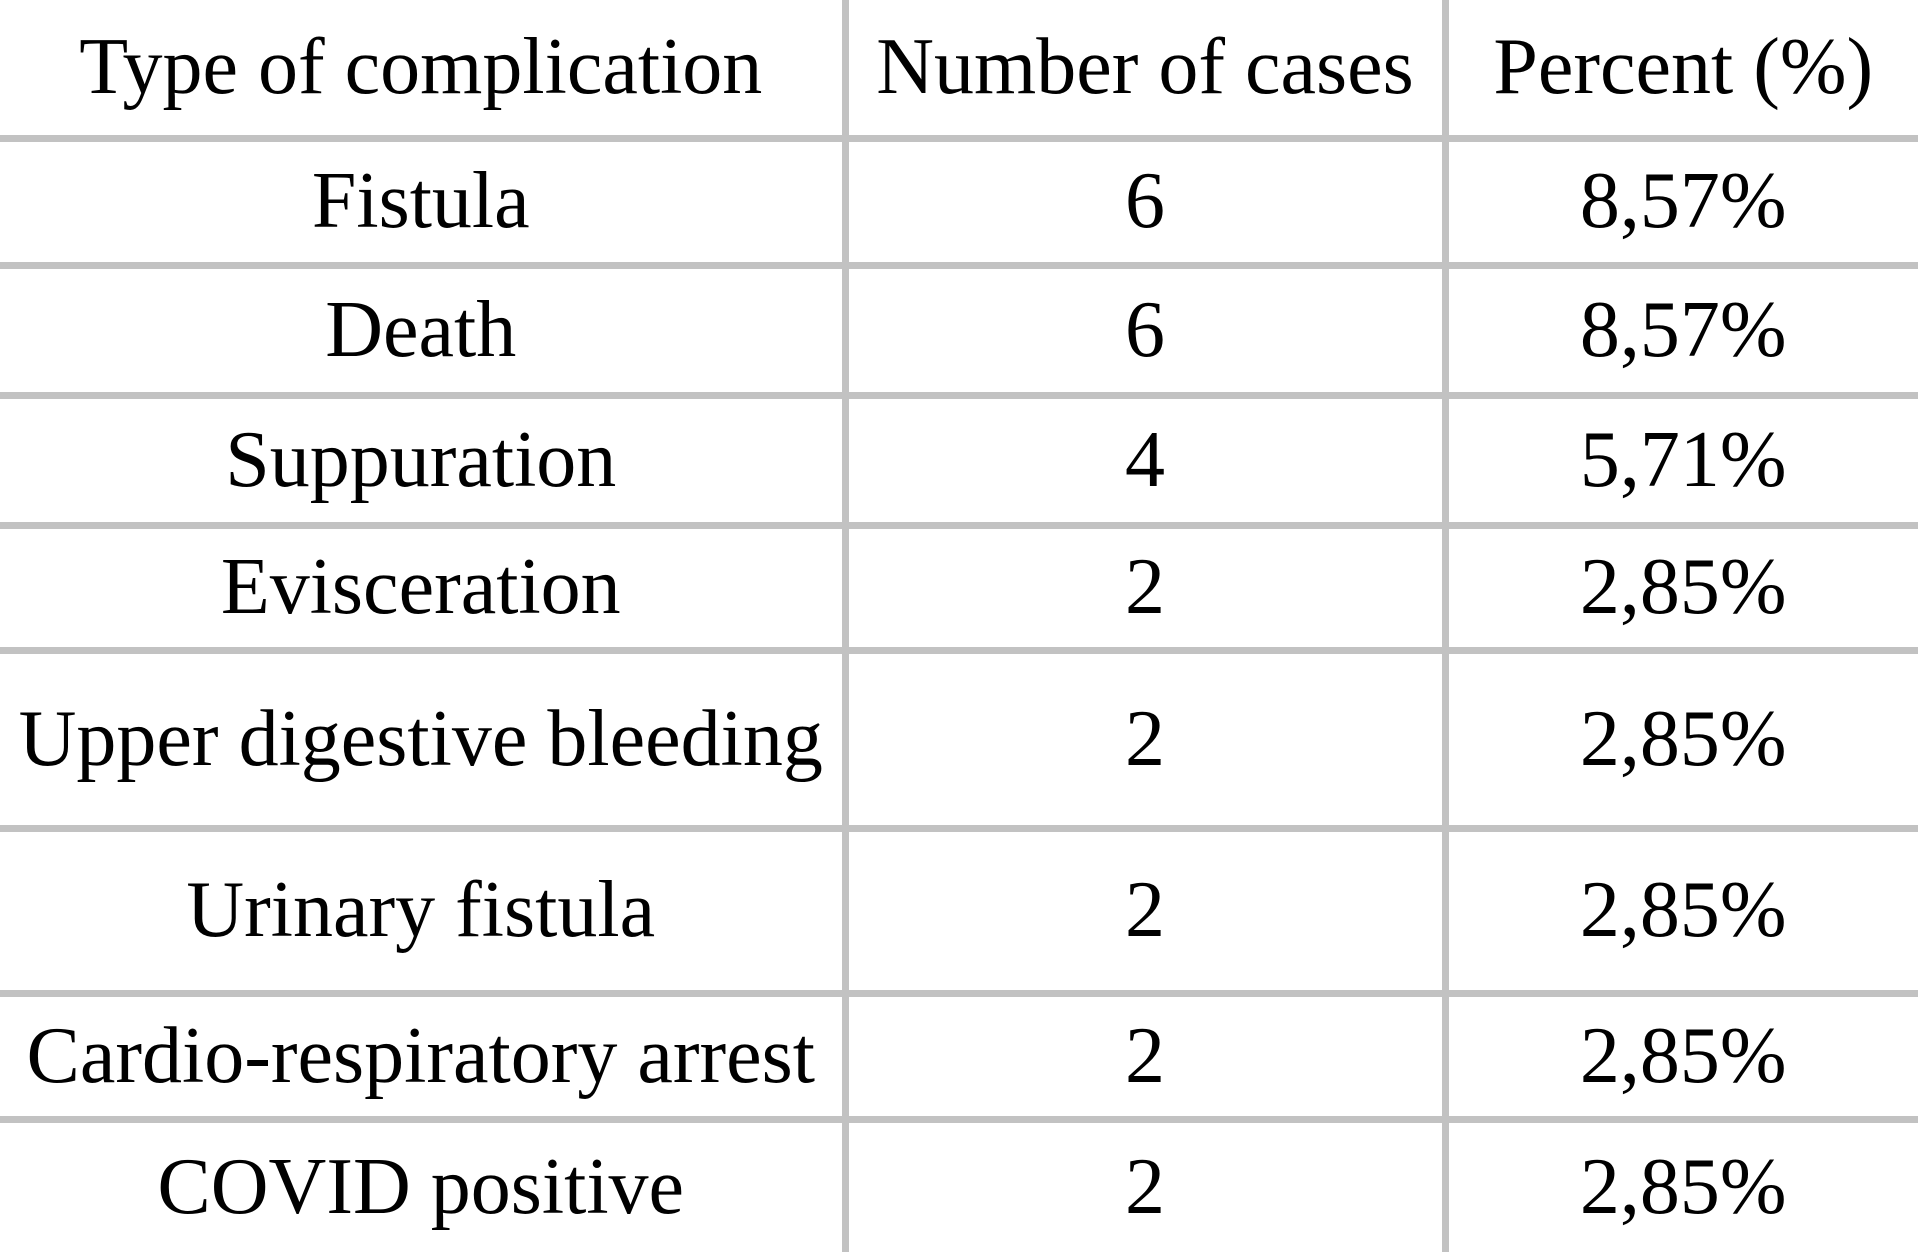 This screenshot has height=1252, width=1918. I want to click on table-row: Evisceration 2 2,85%, so click(959, 587).